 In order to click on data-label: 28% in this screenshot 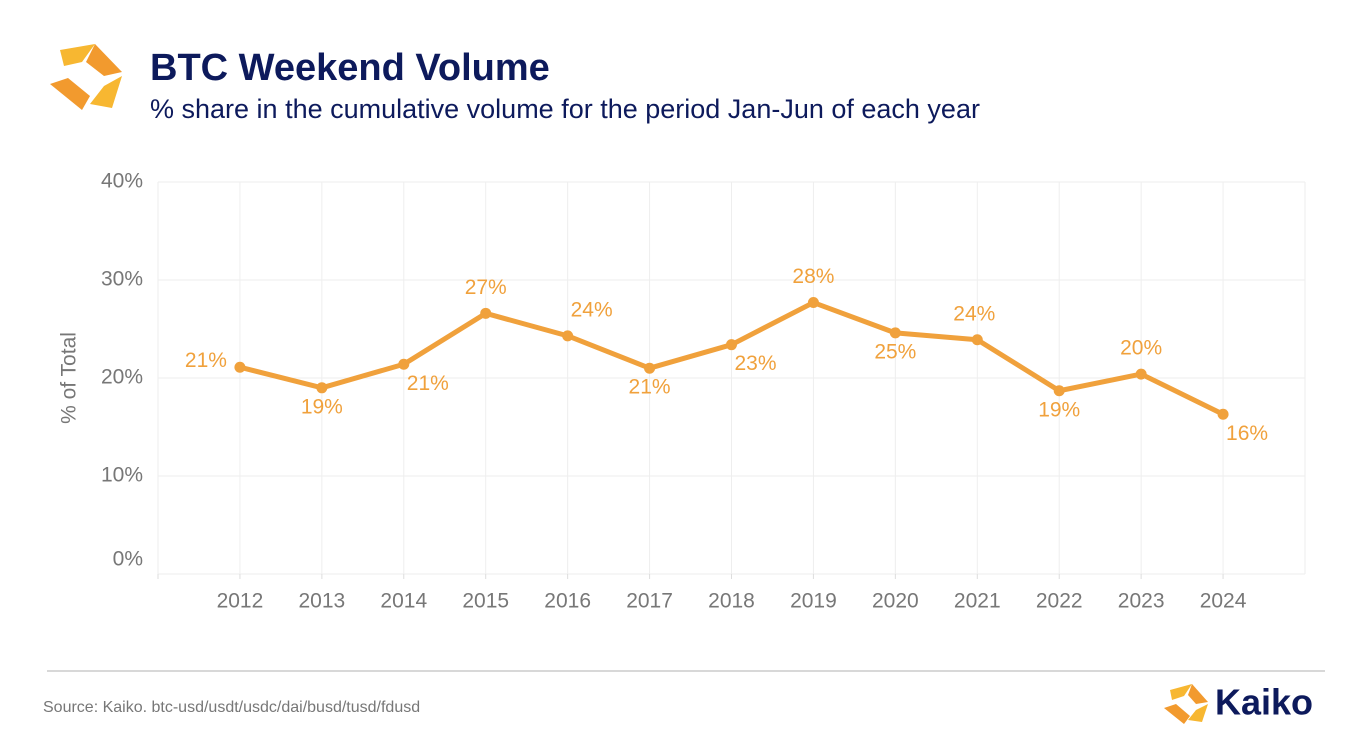, I will do `click(813, 276)`.